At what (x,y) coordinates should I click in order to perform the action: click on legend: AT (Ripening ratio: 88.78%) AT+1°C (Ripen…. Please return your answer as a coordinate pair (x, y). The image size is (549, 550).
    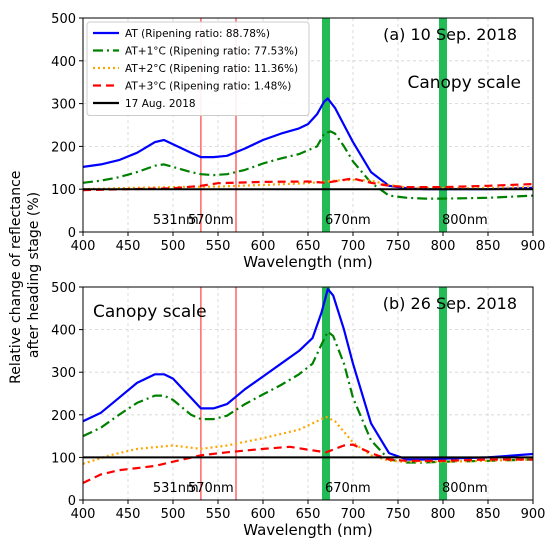
    Looking at the image, I should click on (198, 68).